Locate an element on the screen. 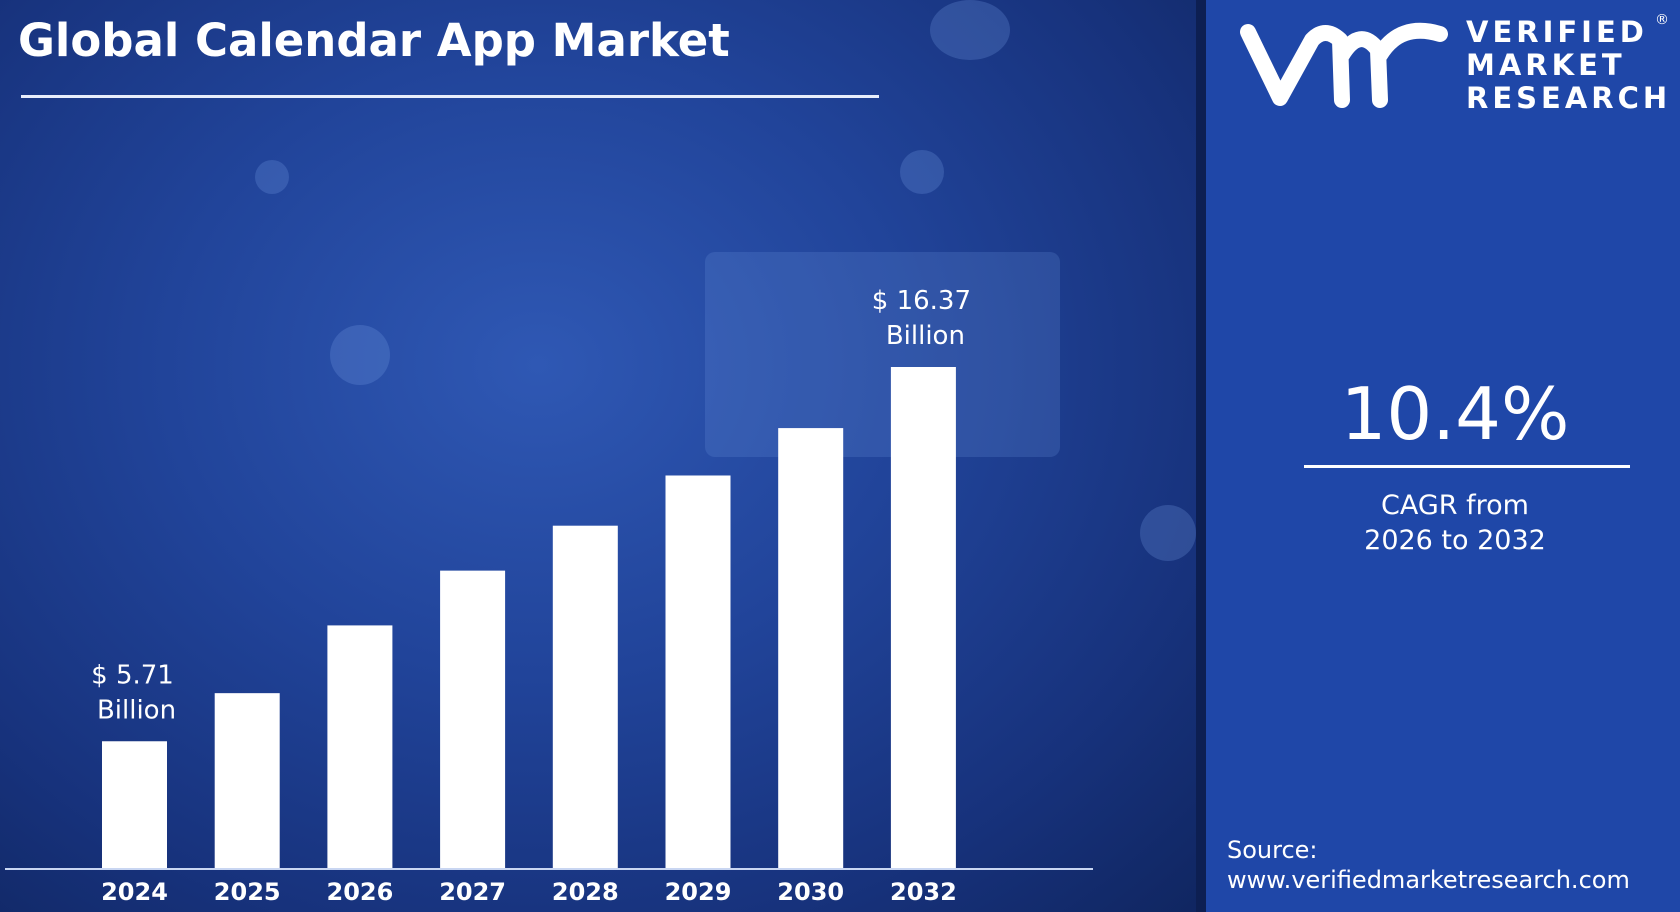 The width and height of the screenshot is (1680, 912). bar-2028 is located at coordinates (585, 696).